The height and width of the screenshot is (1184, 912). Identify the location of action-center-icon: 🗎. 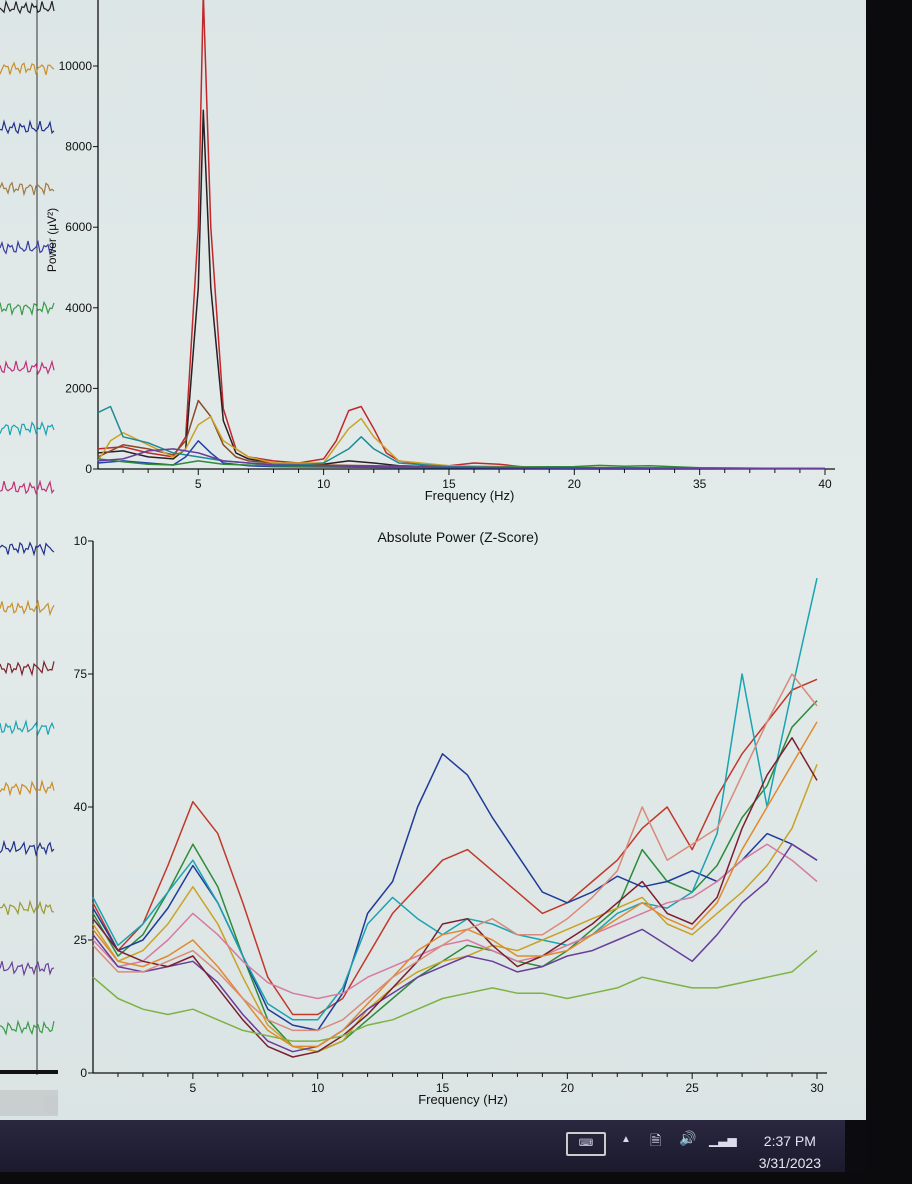
(656, 1140).